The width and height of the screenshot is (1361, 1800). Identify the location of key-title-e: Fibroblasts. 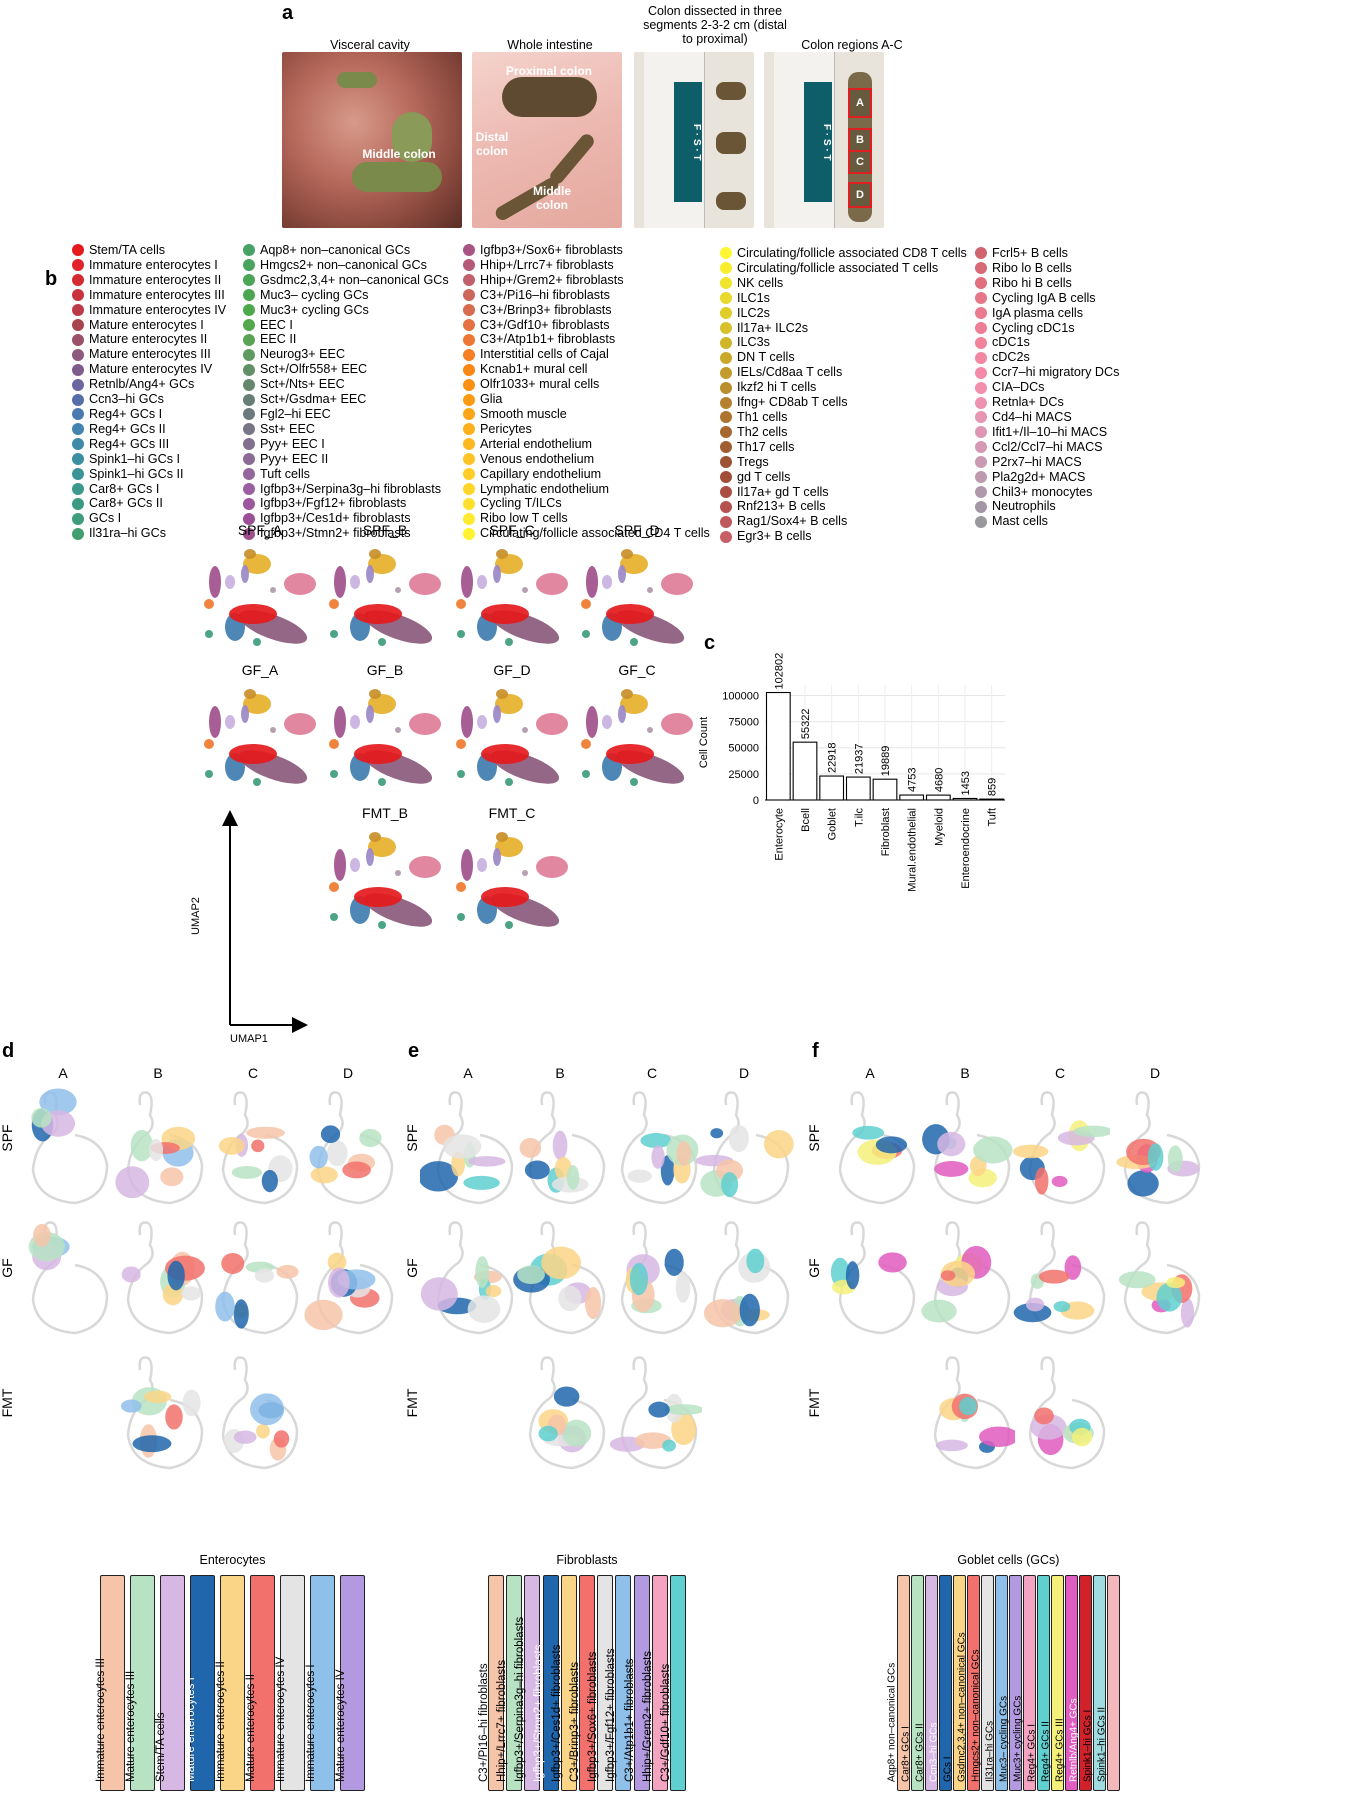
(587, 1560).